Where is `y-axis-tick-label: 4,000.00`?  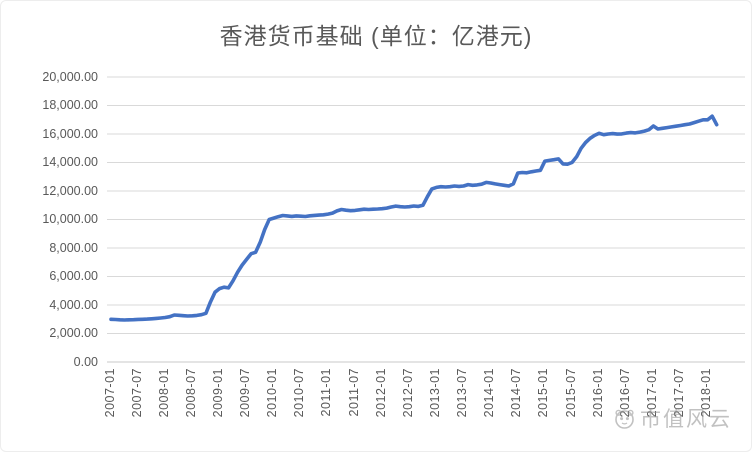
y-axis-tick-label: 4,000.00 is located at coordinates (73, 304).